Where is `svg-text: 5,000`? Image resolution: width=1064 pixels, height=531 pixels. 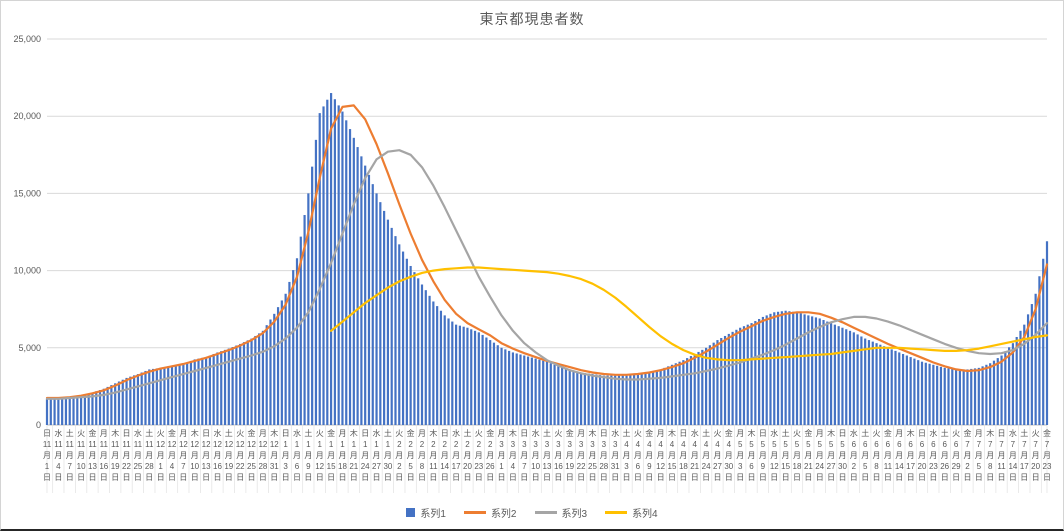 svg-text: 5,000 is located at coordinates (29, 348).